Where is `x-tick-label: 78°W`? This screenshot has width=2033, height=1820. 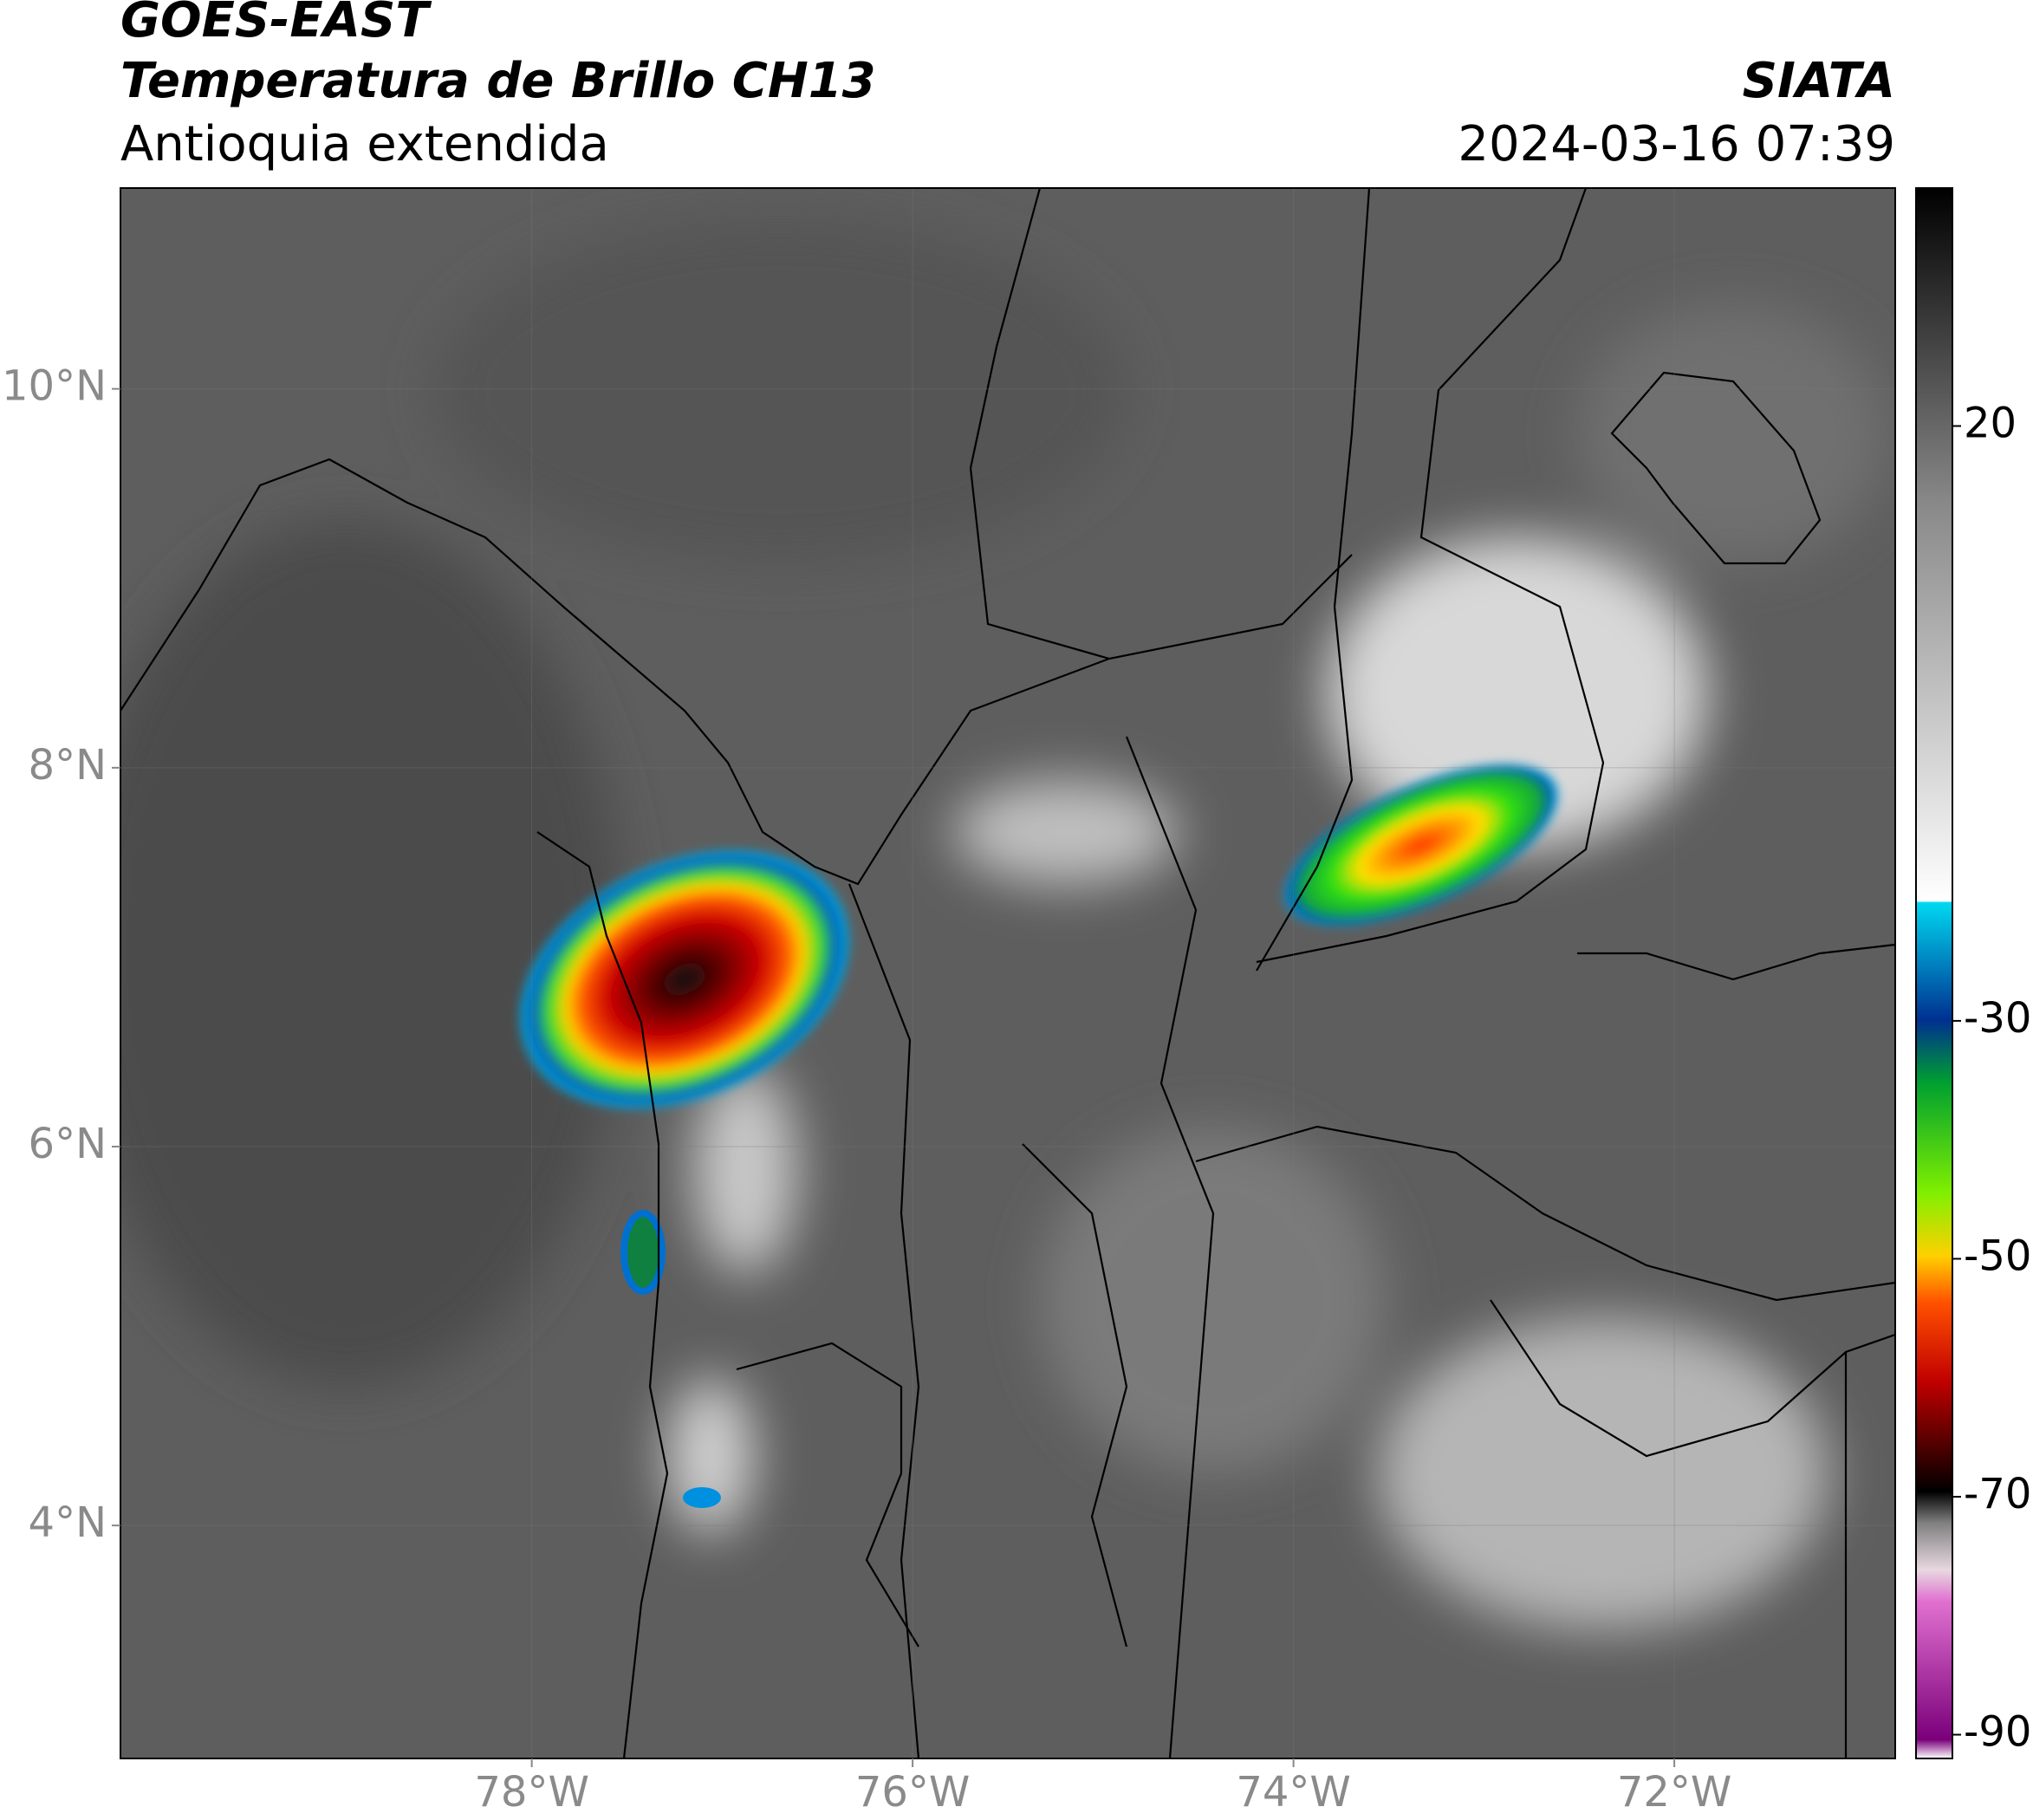
x-tick-label: 78°W is located at coordinates (531, 1792).